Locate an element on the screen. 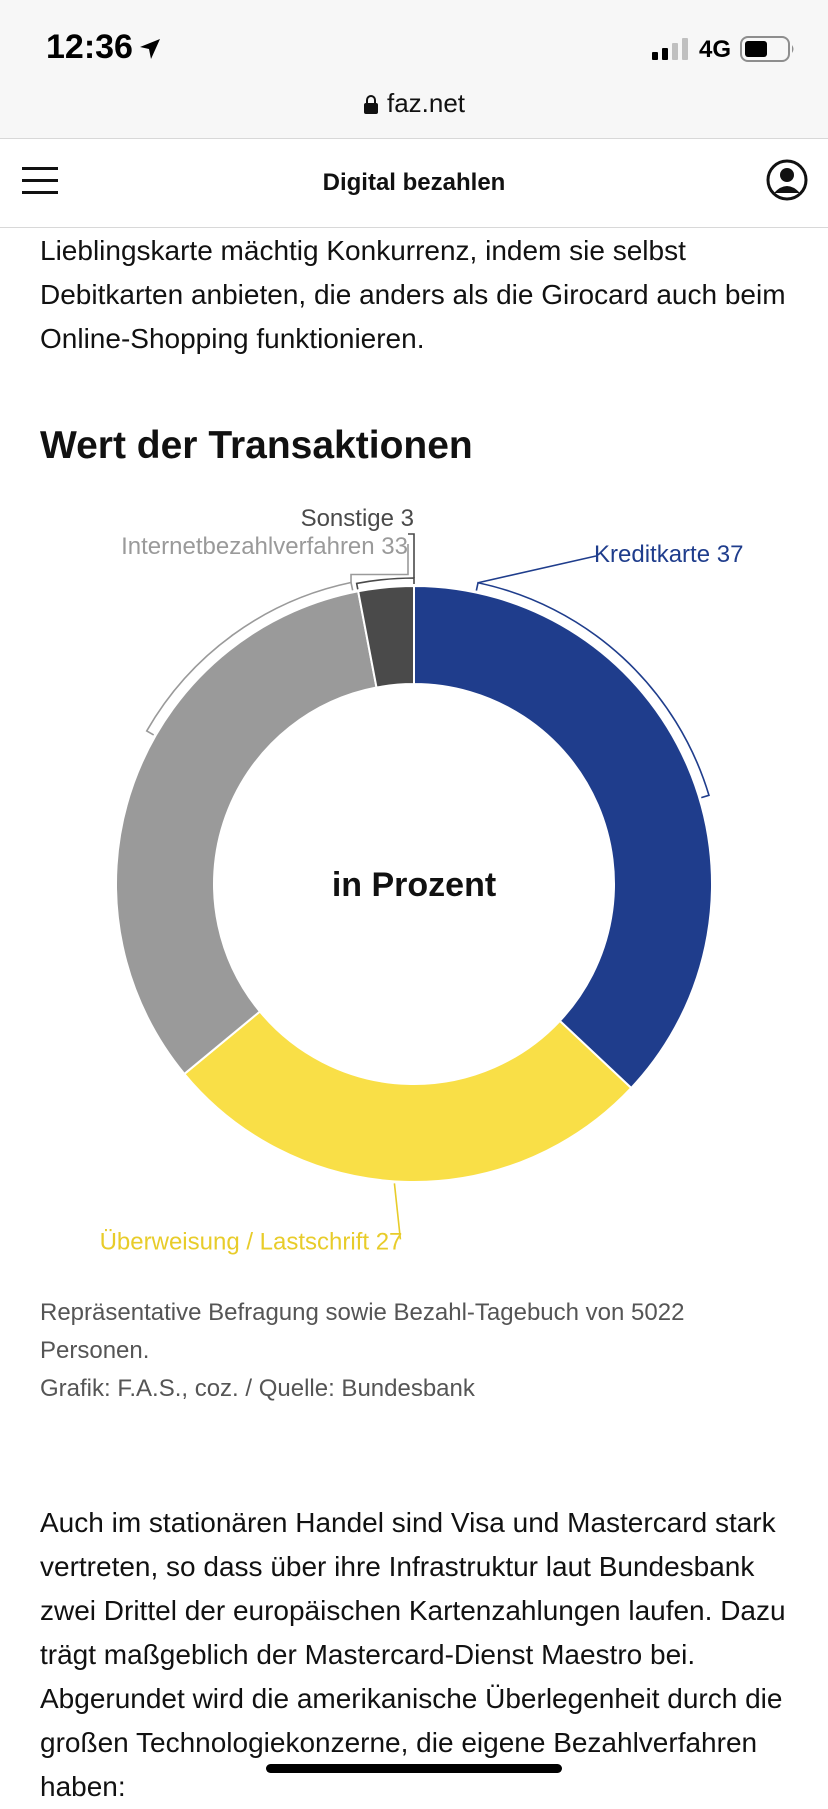  chart-center-label: in Prozent is located at coordinates (414, 885).